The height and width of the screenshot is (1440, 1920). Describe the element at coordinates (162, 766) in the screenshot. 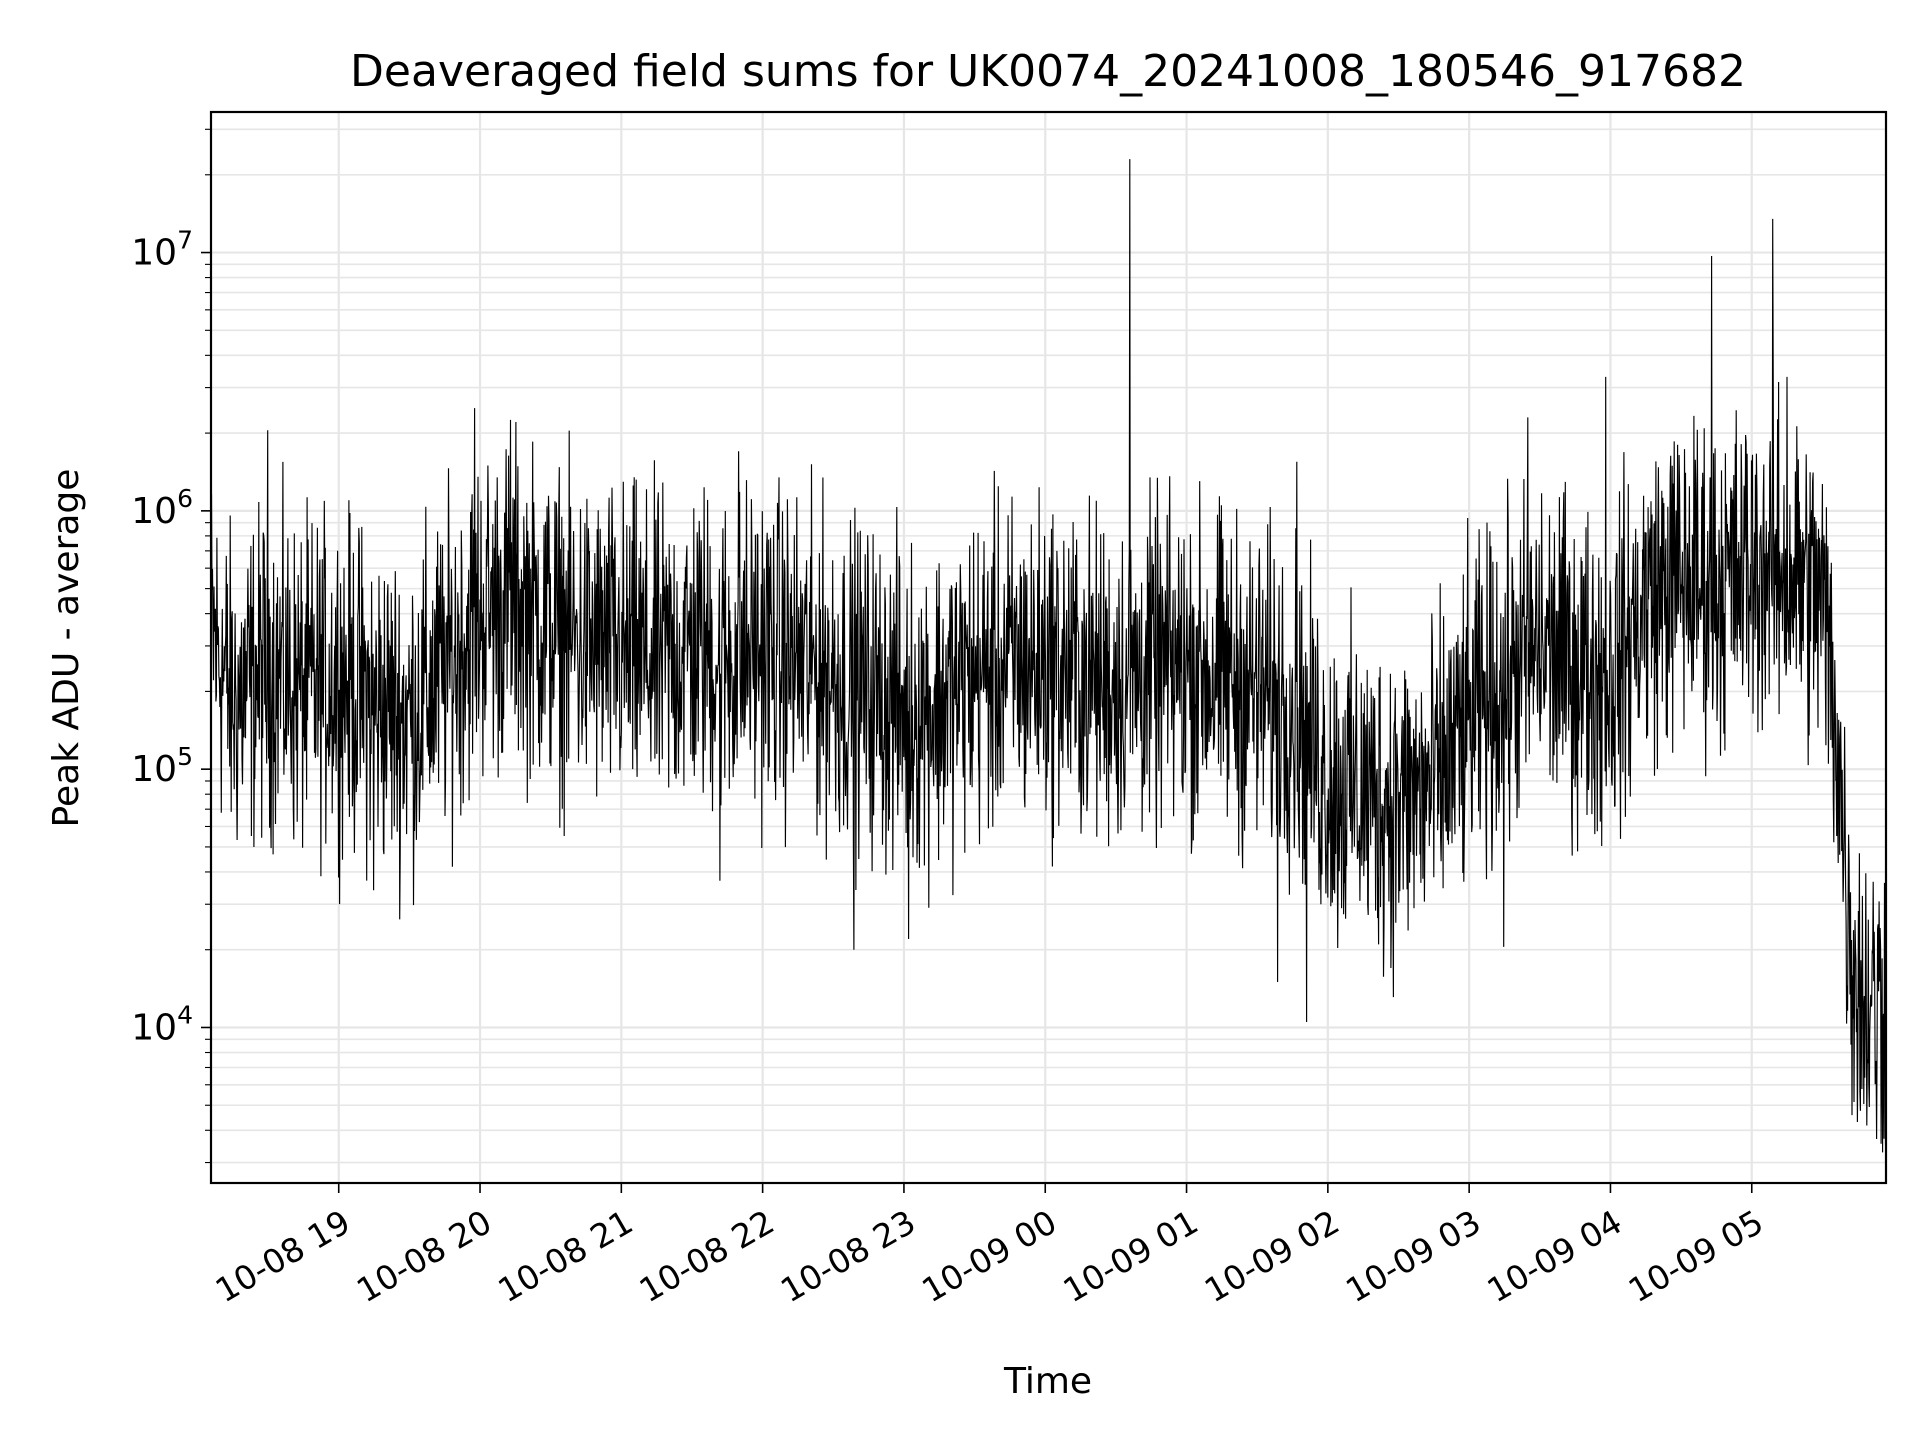

I see `y-tick-label: 10⁵` at that location.